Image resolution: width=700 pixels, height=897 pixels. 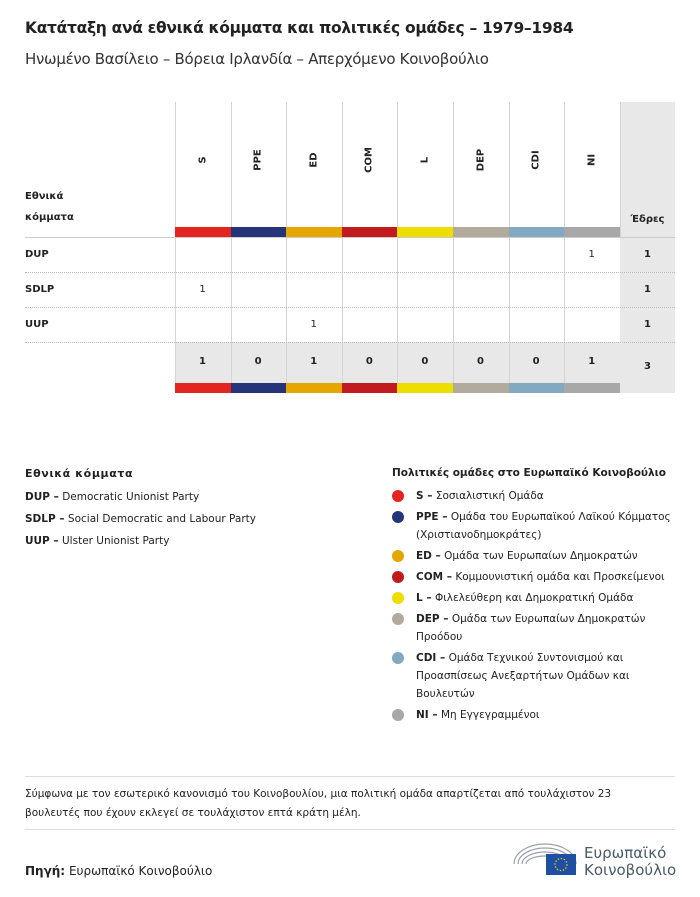 What do you see at coordinates (140, 871) in the screenshot?
I see `source-value: Ευρωπαϊκό Κοινοβούλιο` at bounding box center [140, 871].